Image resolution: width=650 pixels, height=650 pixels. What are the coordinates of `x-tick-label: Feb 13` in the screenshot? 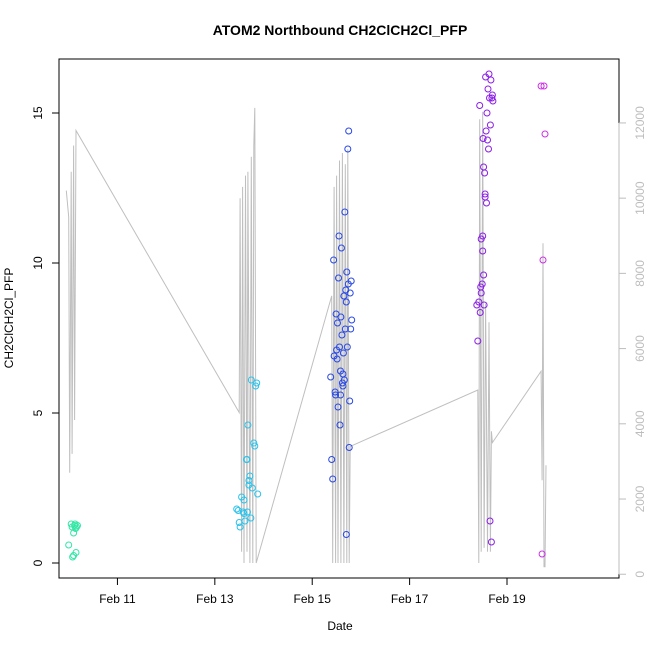 It's located at (215, 599).